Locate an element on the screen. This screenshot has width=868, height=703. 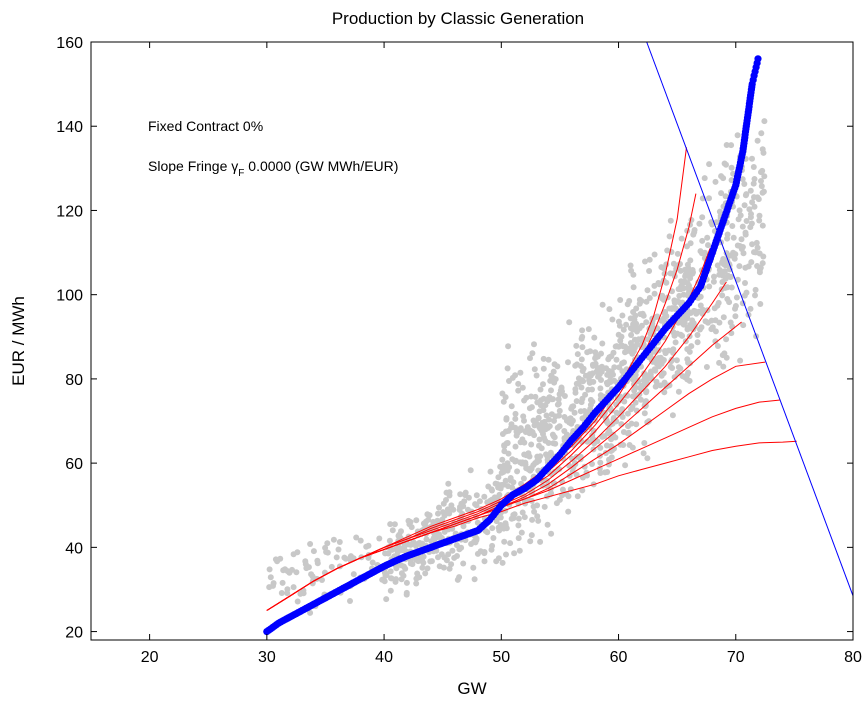
y-tick-label: 160 is located at coordinates (69, 43).